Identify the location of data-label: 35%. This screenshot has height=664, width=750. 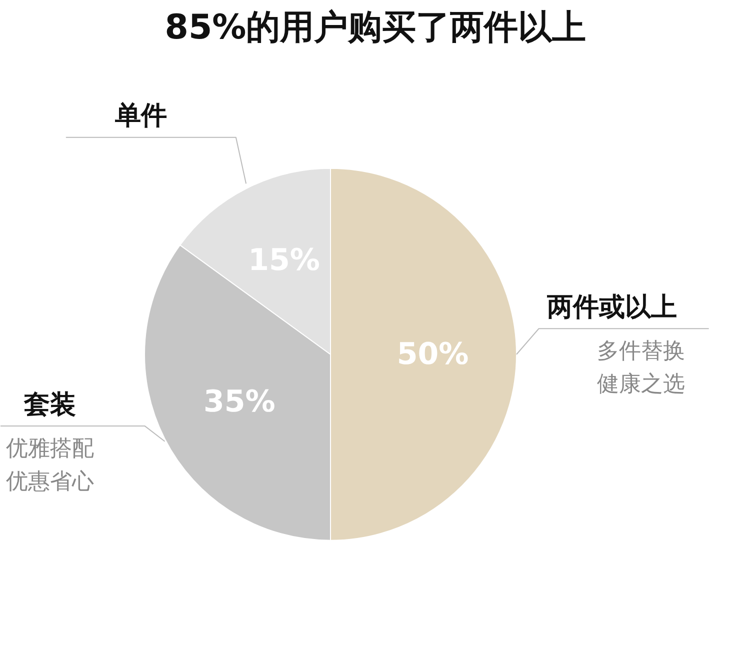
(239, 402).